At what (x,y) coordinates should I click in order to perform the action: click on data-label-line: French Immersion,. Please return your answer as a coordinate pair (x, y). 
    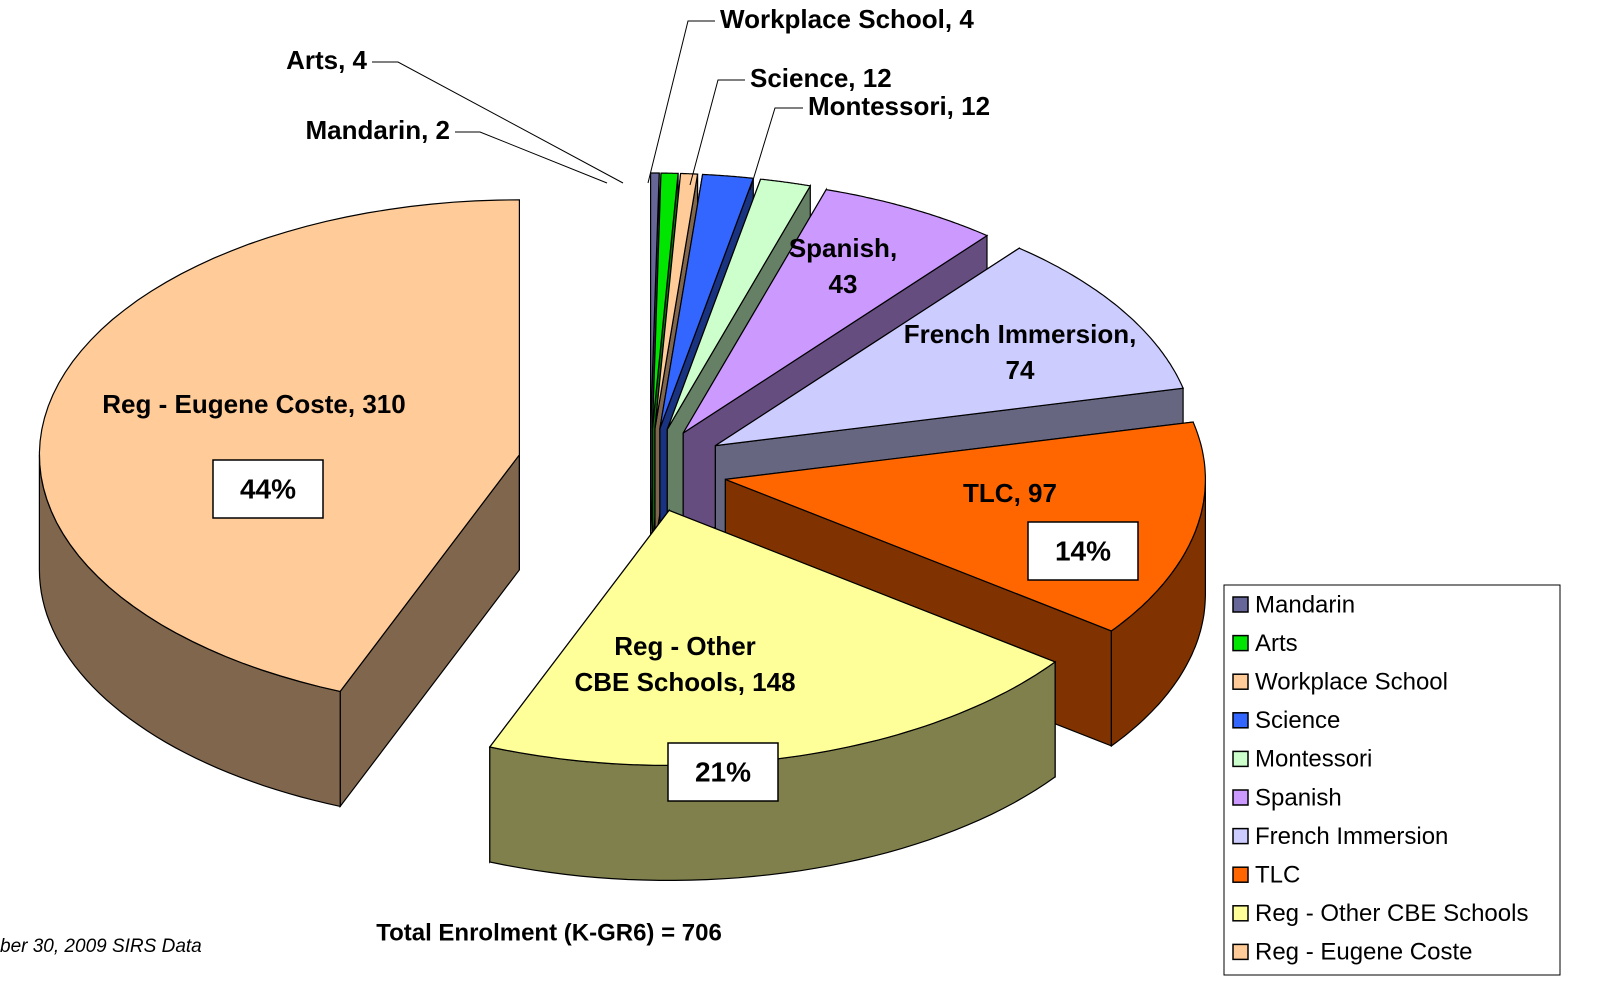
    Looking at the image, I should click on (1020, 334).